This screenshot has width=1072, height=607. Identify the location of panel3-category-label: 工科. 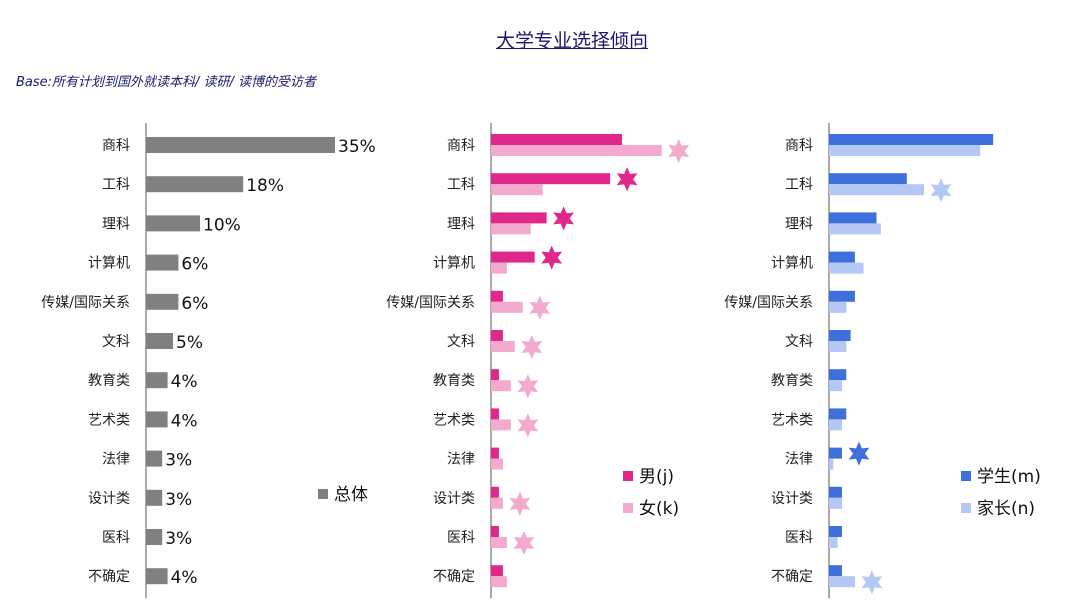
(799, 185).